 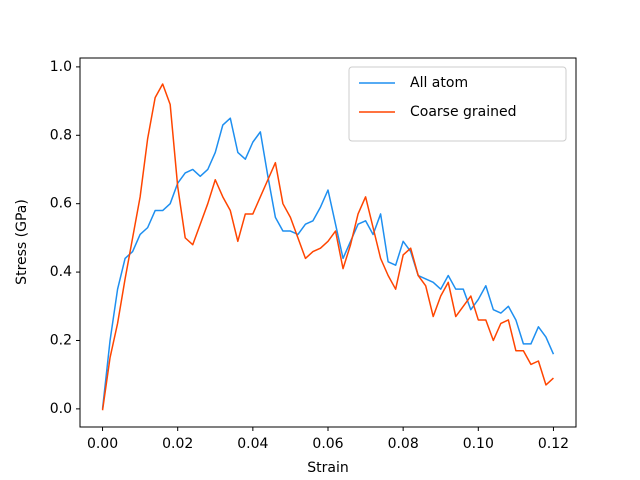 What do you see at coordinates (252, 444) in the screenshot?
I see `x-tick-label: 0.04` at bounding box center [252, 444].